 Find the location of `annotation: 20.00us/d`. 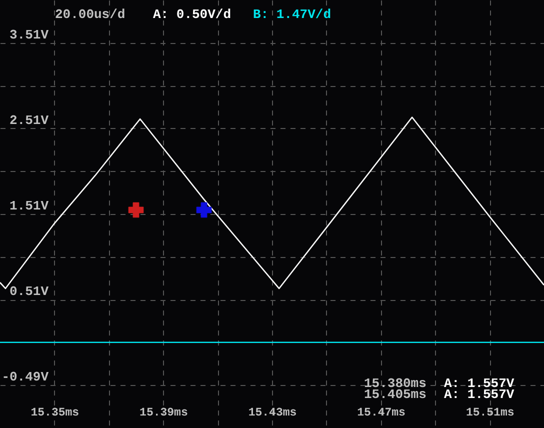

annotation: 20.00us/d is located at coordinates (90, 14).